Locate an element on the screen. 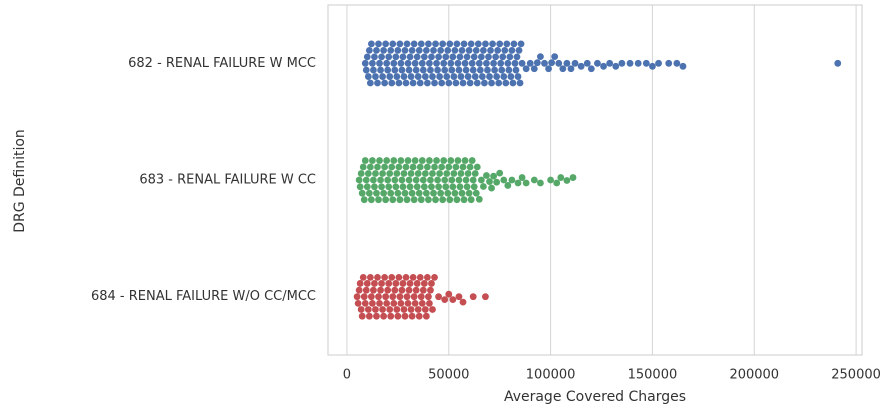  y-tick-label: 684 - RENAL FAILURE W/O CC/MCC is located at coordinates (203, 296).